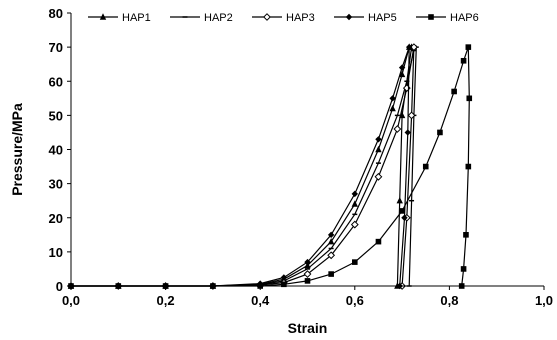  I want to click on legend-item-hap1: HAP1, so click(119, 18).